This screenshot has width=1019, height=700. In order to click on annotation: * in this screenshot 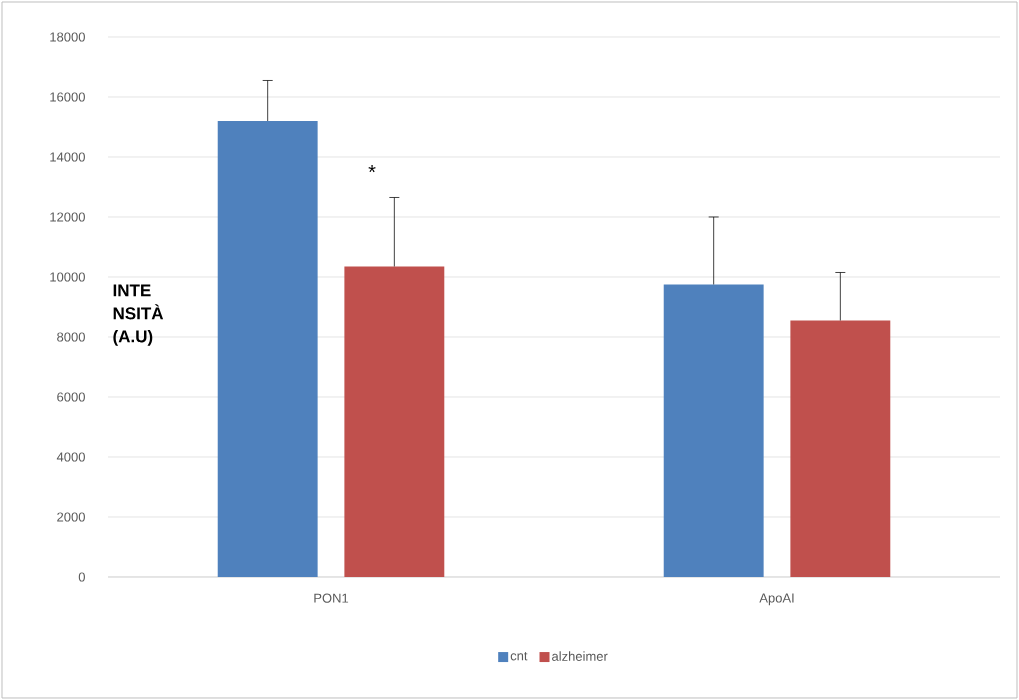, I will do `click(372, 169)`.